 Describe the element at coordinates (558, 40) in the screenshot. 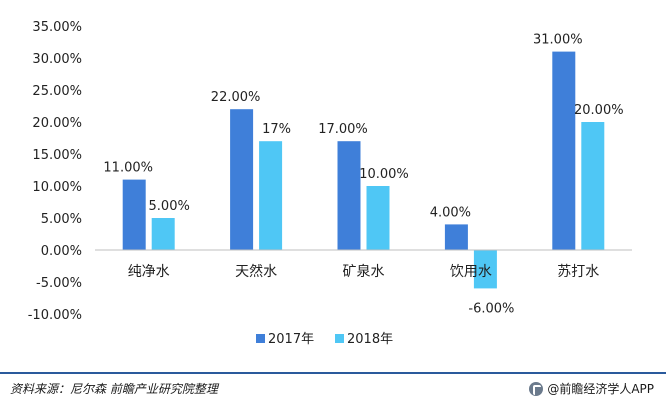

I see `data-label: 31.00%` at that location.